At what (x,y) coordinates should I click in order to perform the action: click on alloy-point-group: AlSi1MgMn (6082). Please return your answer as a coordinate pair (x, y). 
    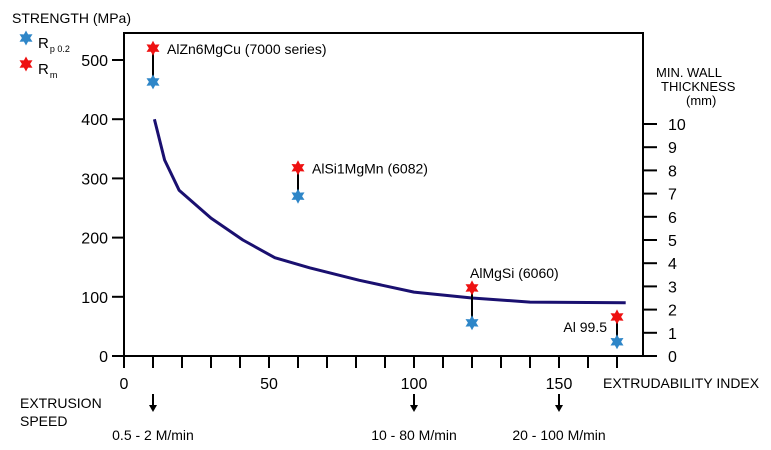
    Looking at the image, I should click on (359, 182).